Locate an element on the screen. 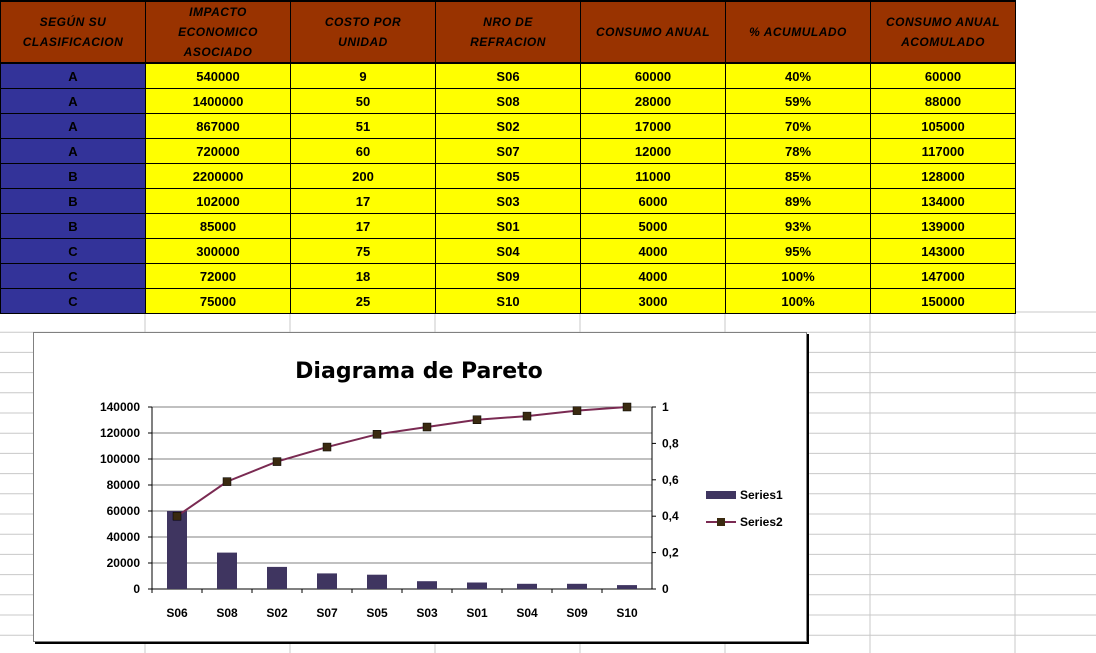  y-right-tick-label: 1 is located at coordinates (665, 407).